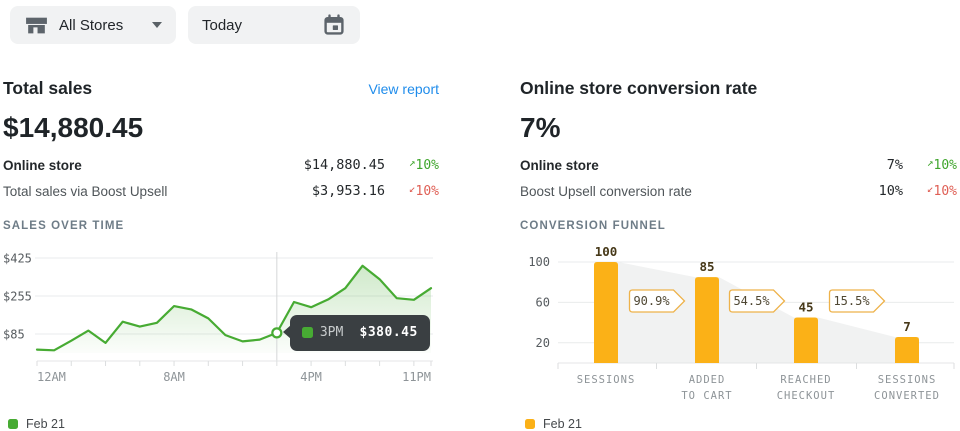  I want to click on metric-label: Boost Upsell conversion rate, so click(606, 191).